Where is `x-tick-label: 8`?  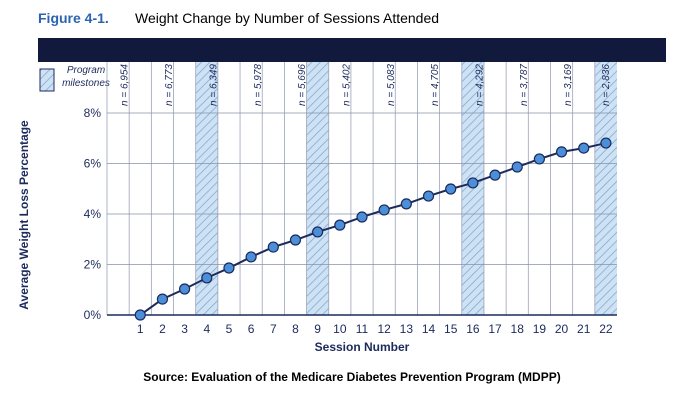 x-tick-label: 8 is located at coordinates (295, 329).